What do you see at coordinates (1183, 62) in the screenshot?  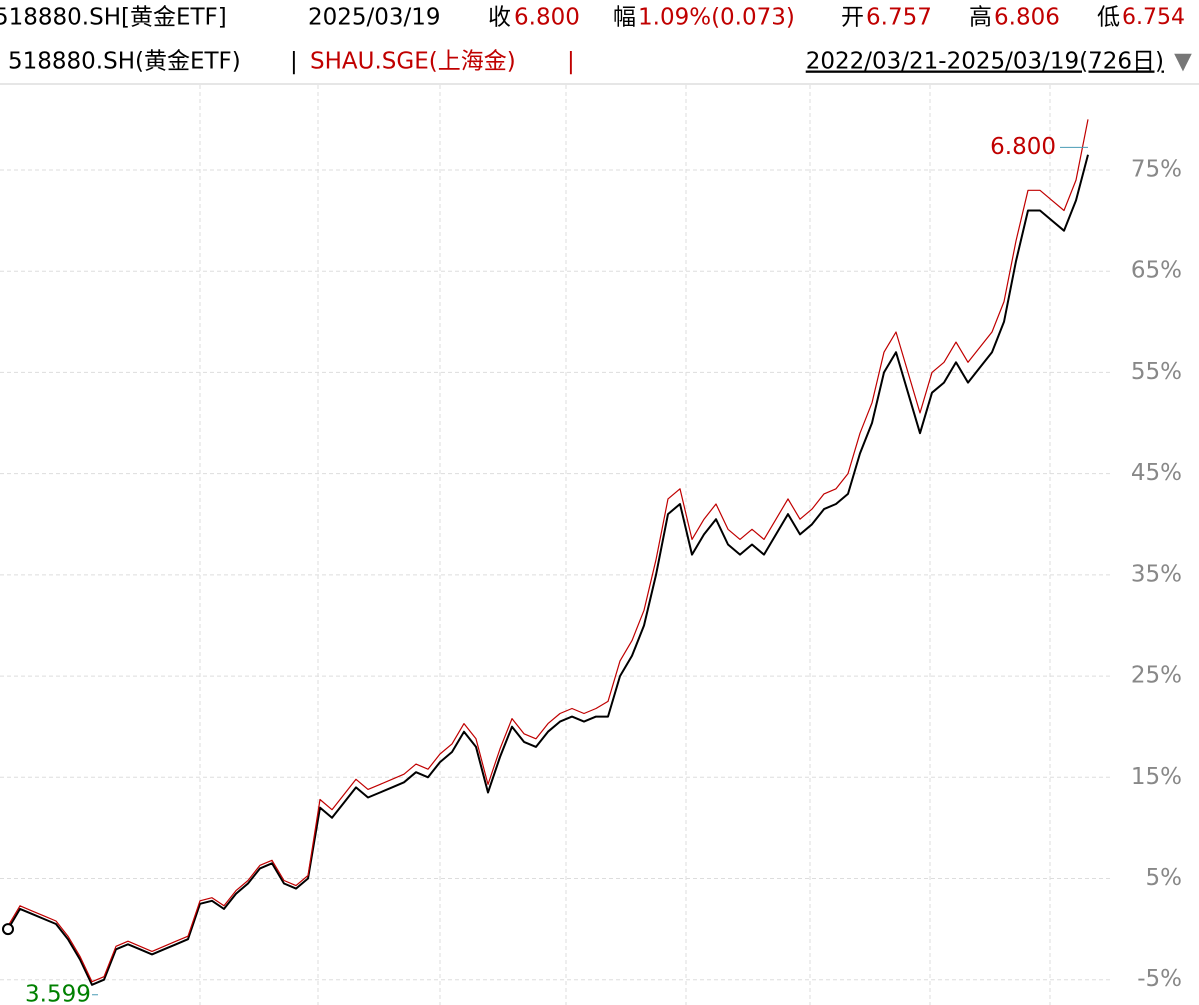 I see `menu-arrow: ▼` at bounding box center [1183, 62].